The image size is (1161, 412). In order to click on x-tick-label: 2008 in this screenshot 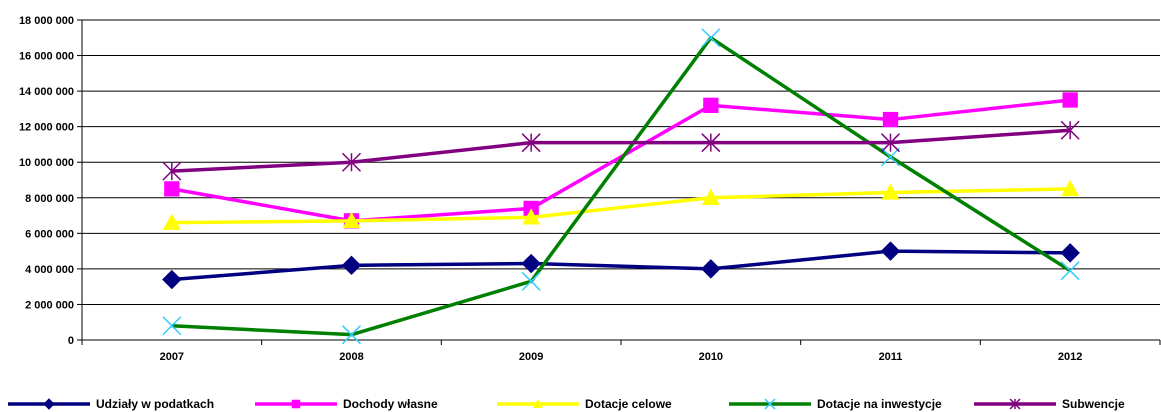, I will do `click(351, 357)`.